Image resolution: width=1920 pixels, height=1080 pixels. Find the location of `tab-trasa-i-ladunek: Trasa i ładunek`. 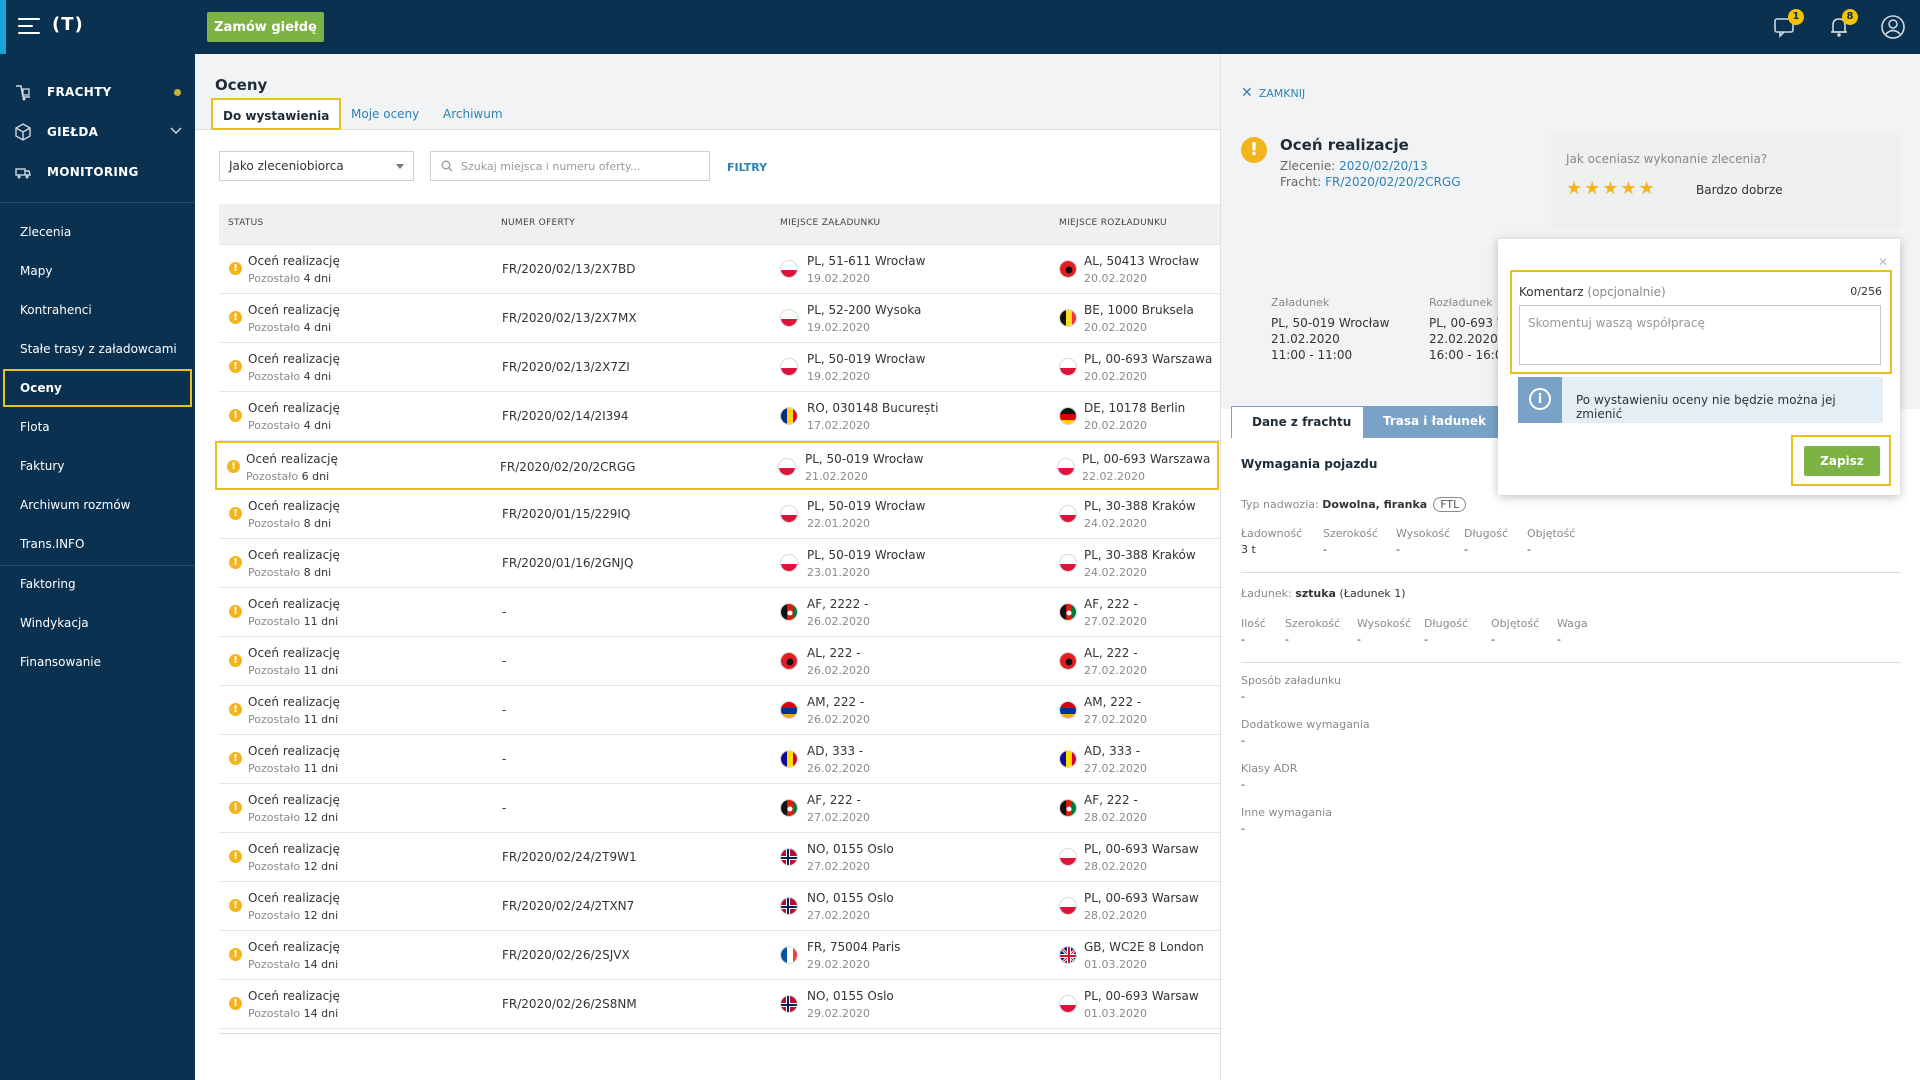

tab-trasa-i-ladunek: Trasa i ładunek is located at coordinates (1434, 422).